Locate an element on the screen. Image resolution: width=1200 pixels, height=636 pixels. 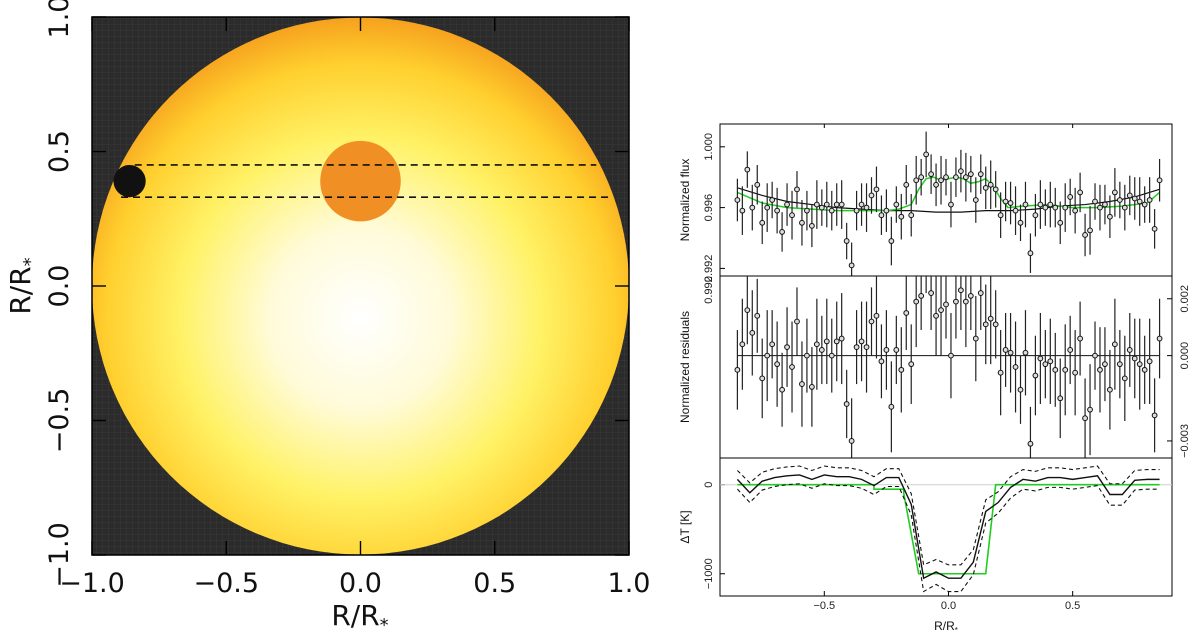
disk-ytick-label: −0.5 is located at coordinates (59, 421).